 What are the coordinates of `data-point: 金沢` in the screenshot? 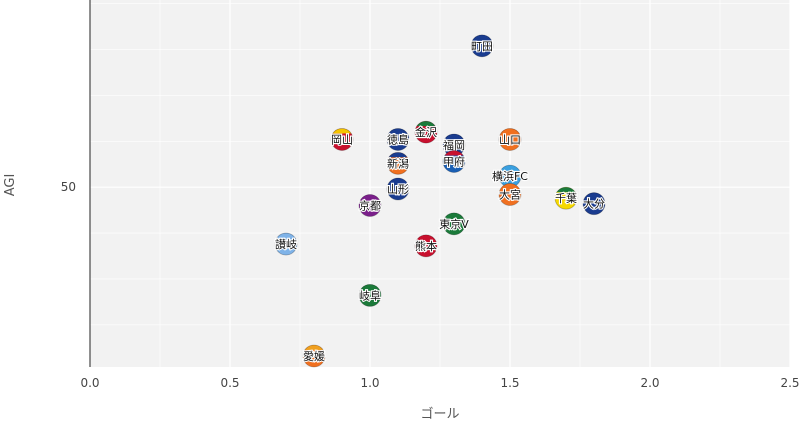 It's located at (426, 132).